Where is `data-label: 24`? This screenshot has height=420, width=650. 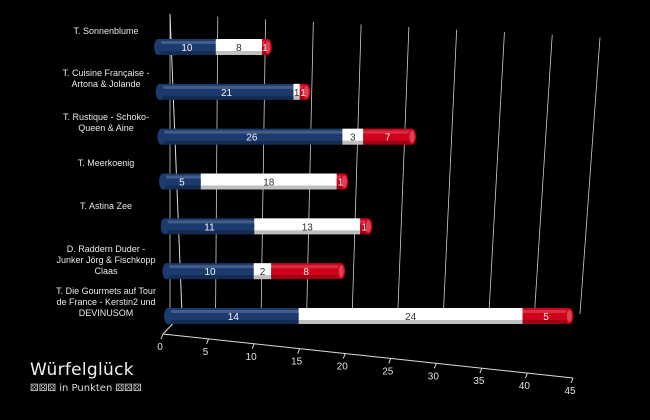 data-label: 24 is located at coordinates (411, 317).